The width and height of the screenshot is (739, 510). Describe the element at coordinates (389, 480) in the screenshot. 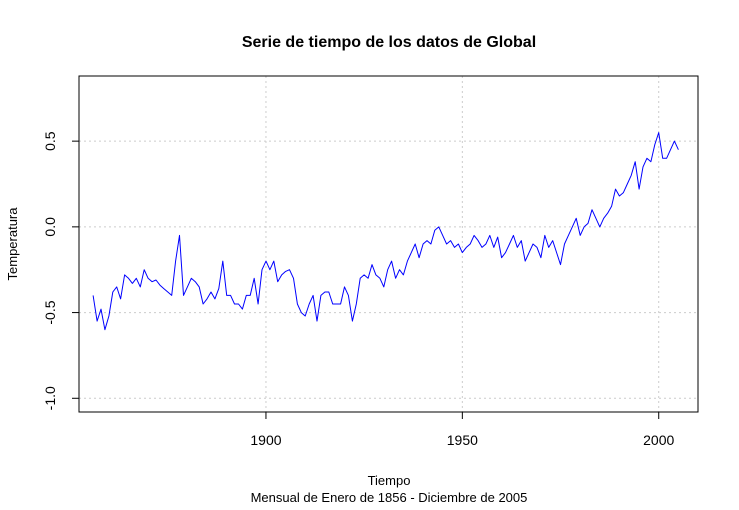

I see `x-axis-label: Tiempo` at that location.